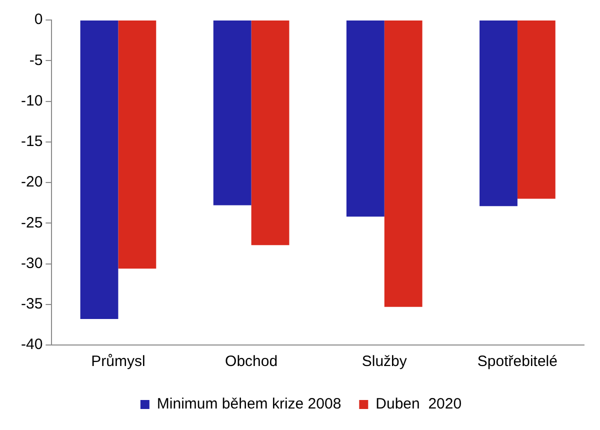  I want to click on legend-label: Minimum během krize 2008, so click(249, 404).